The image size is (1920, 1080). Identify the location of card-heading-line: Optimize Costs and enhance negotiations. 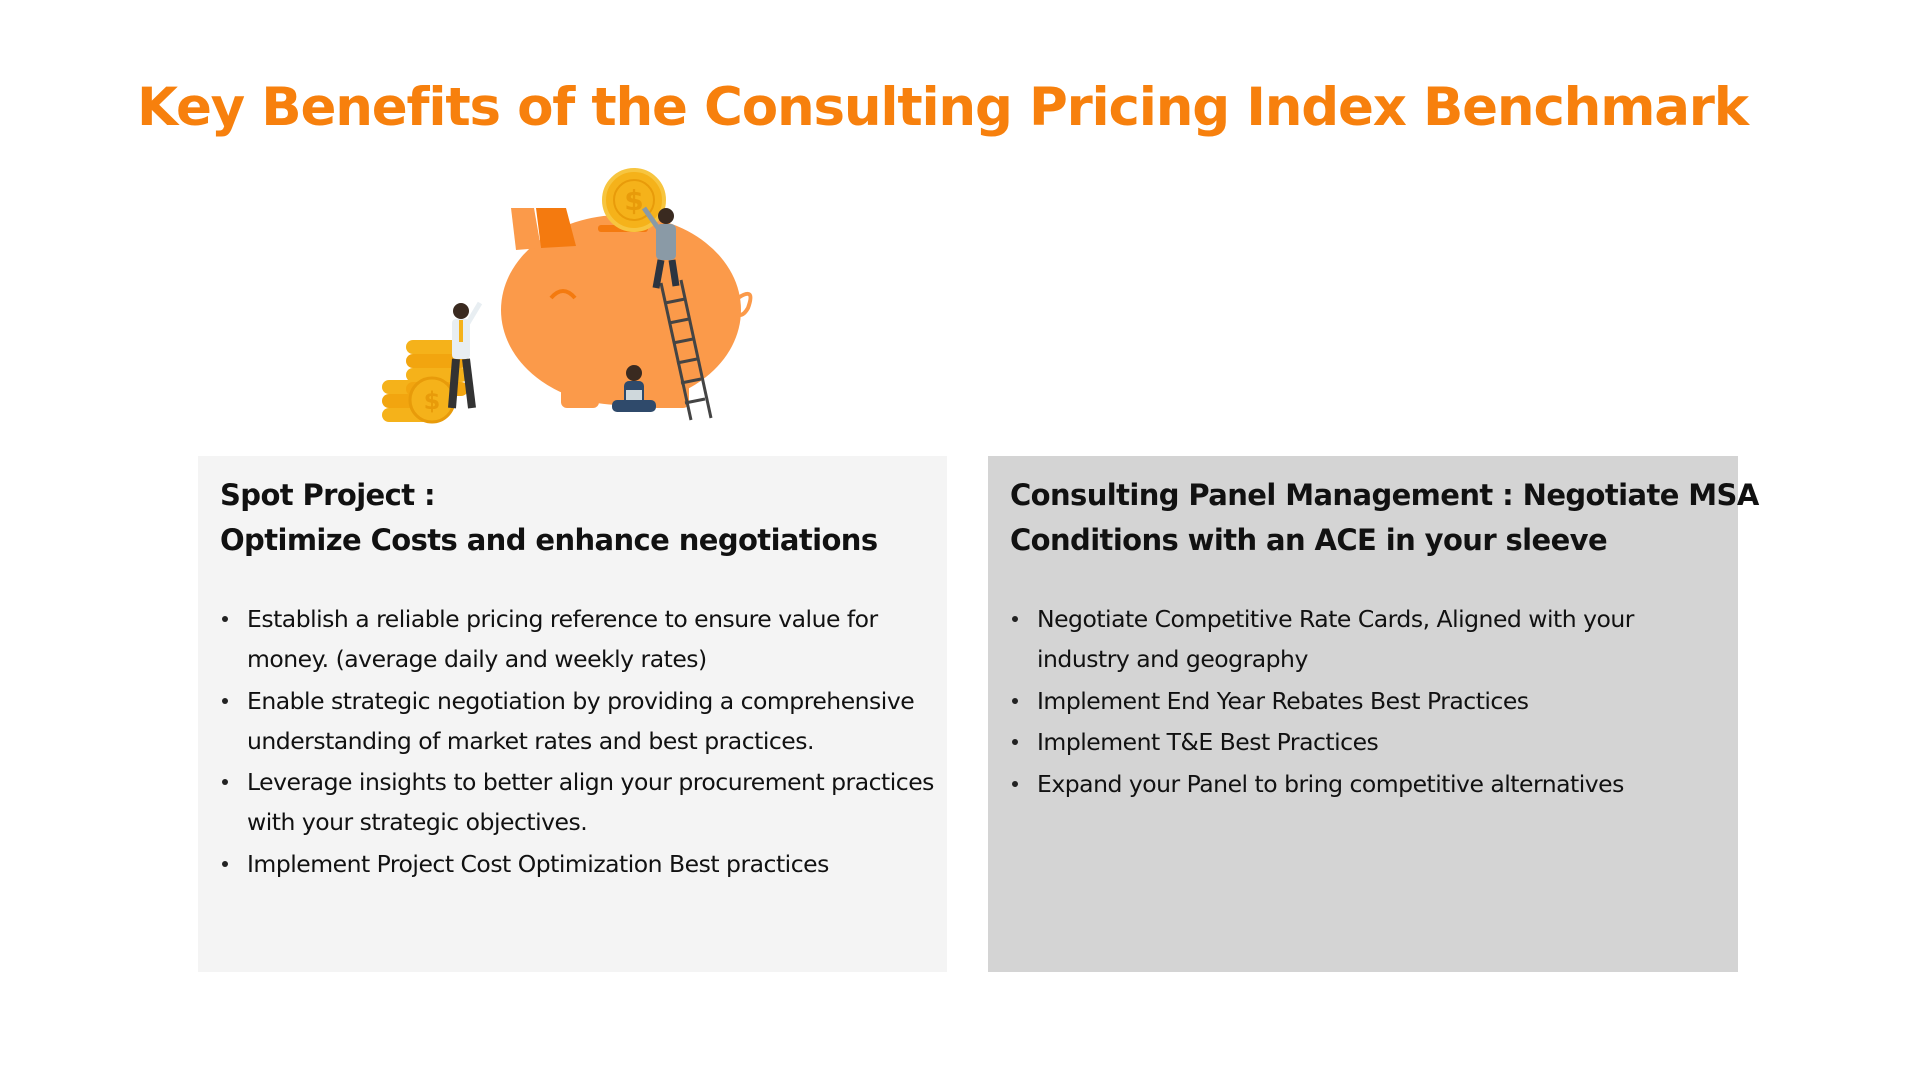
(549, 540).